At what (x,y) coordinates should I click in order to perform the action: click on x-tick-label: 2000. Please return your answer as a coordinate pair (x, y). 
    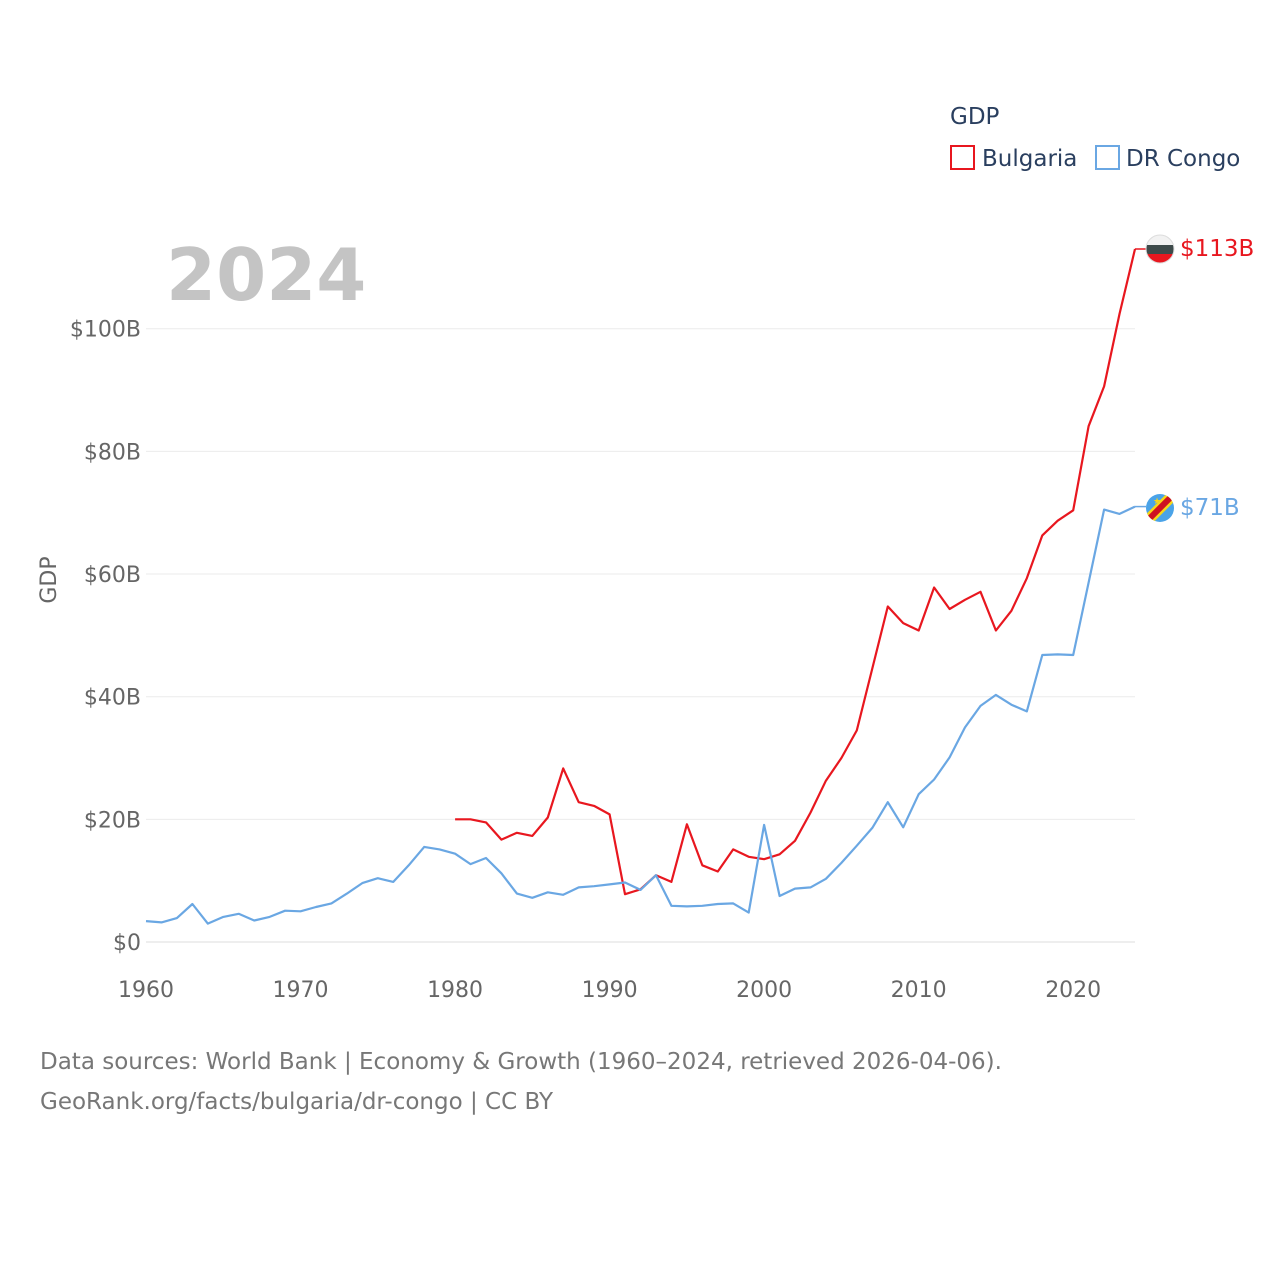
    Looking at the image, I should click on (764, 990).